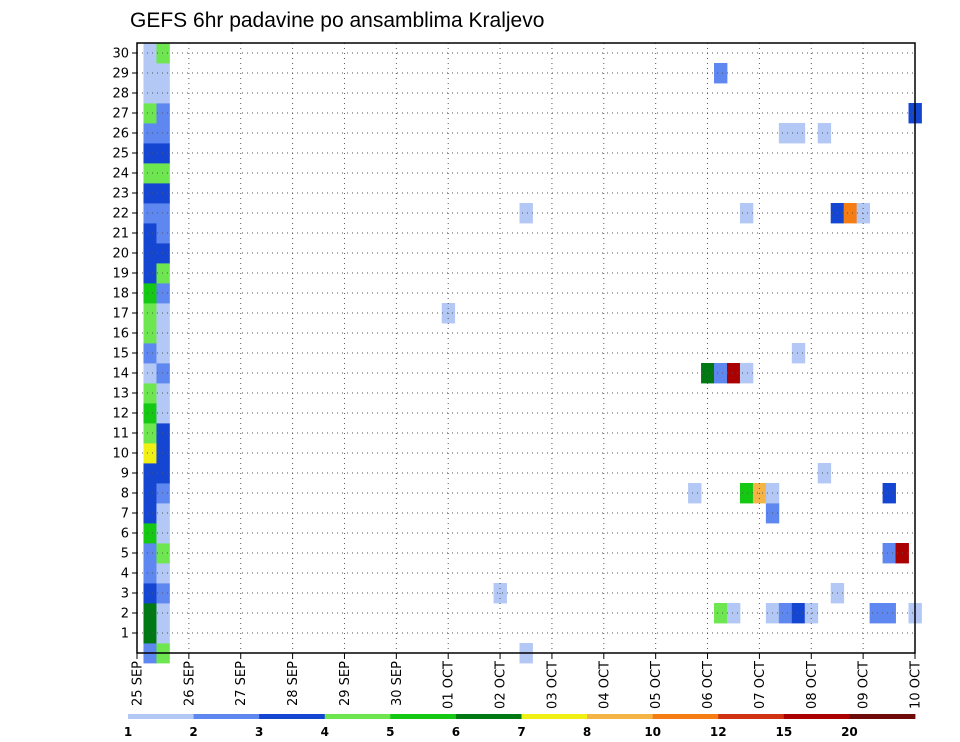 This screenshot has width=960, height=742. What do you see at coordinates (120, 74) in the screenshot?
I see `y-tick-label: 29` at bounding box center [120, 74].